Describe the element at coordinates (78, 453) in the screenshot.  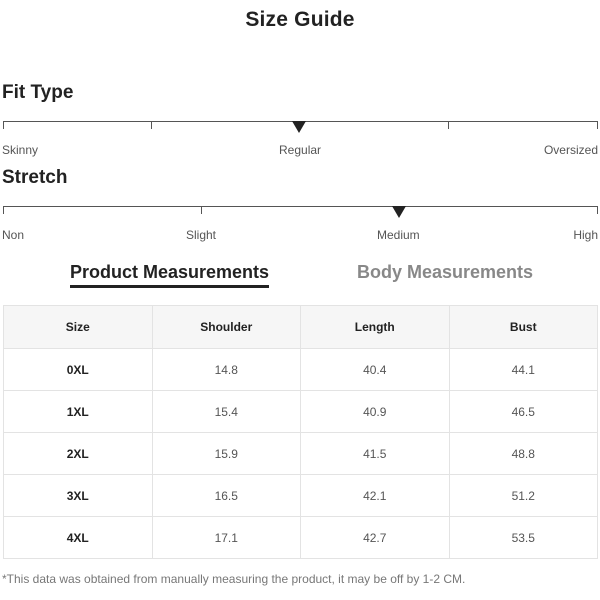
I see `size-cell: 2XL` at that location.